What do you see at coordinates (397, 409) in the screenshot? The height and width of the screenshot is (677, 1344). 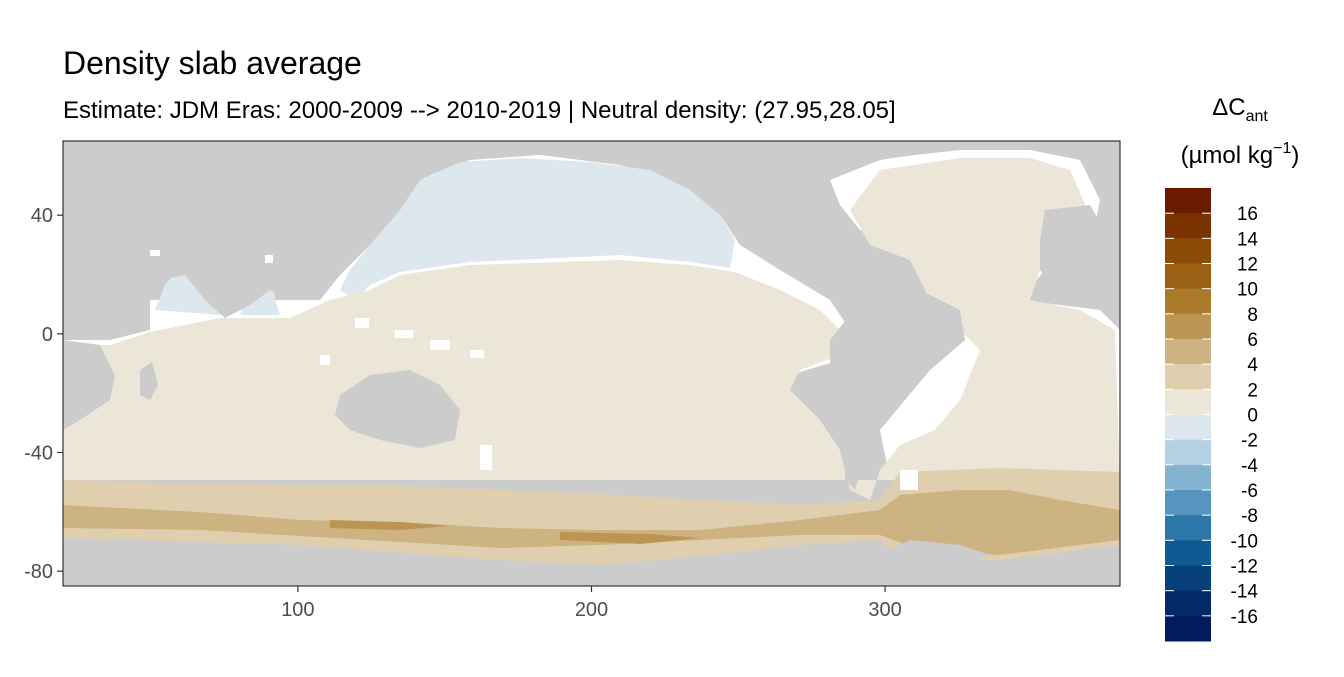 I see `australia-land` at bounding box center [397, 409].